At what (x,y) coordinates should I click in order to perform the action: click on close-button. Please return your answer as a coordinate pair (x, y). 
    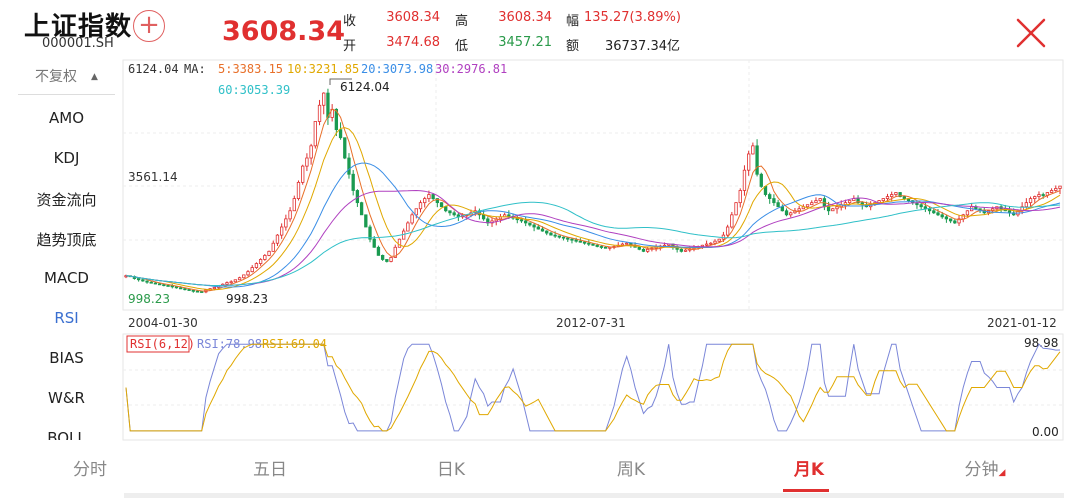
    Looking at the image, I should click on (1031, 33).